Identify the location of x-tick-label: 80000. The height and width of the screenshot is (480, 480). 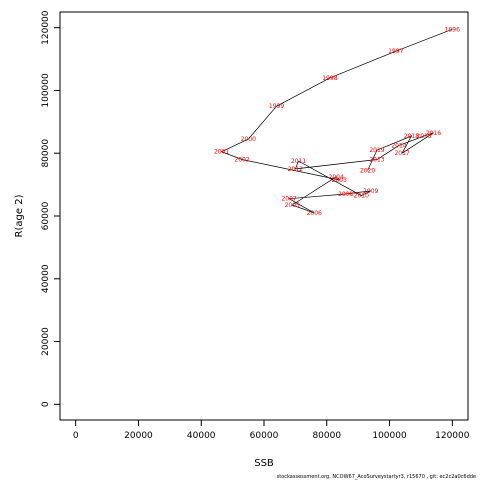
(326, 436).